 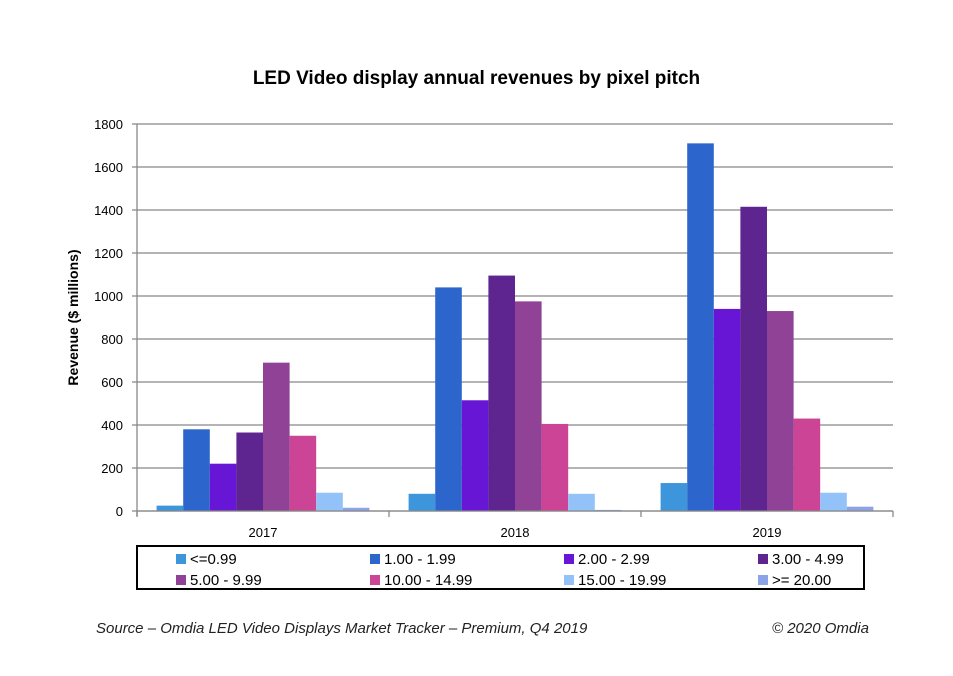 I want to click on legend-item: >= 20.00, so click(x=794, y=580).